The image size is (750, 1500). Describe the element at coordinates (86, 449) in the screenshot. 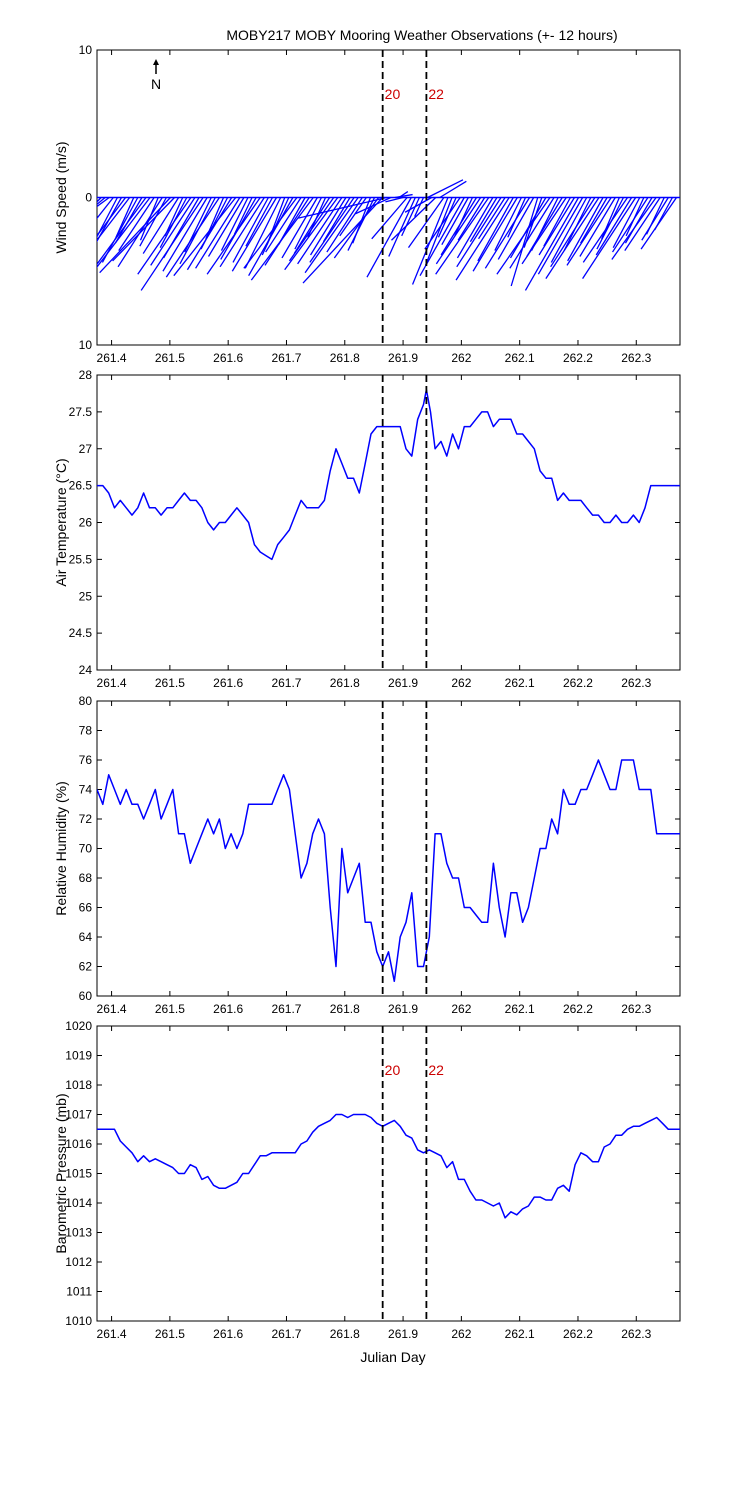

I see `y-tick-label: 27` at that location.